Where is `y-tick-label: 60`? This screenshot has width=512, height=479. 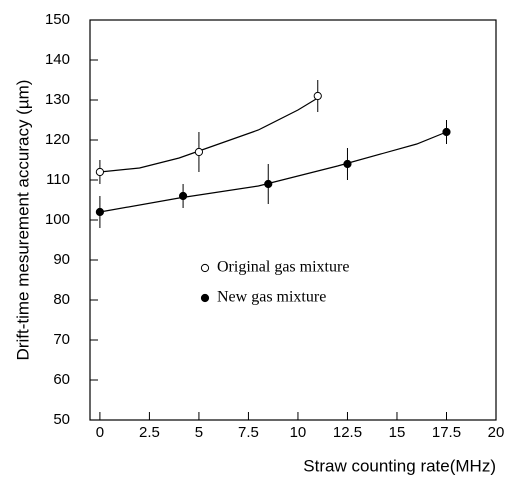
y-tick-label: 60 is located at coordinates (61, 379).